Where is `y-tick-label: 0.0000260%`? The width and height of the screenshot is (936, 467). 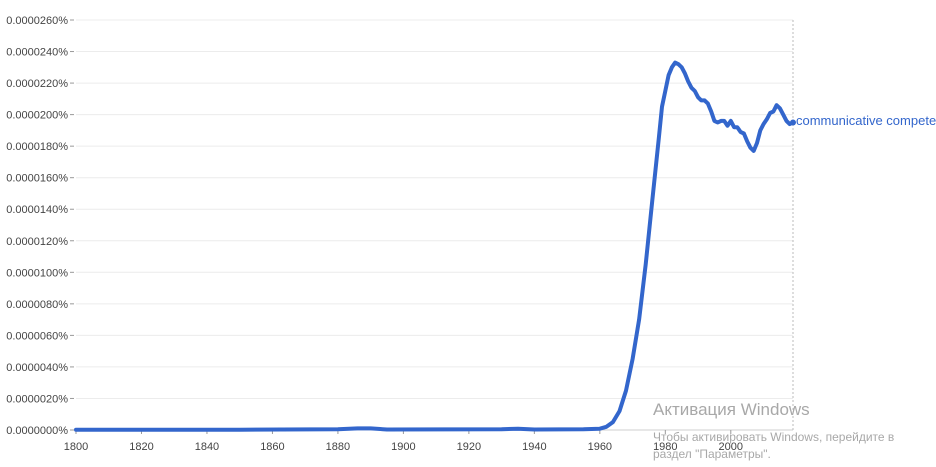
y-tick-label: 0.0000260% is located at coordinates (37, 21).